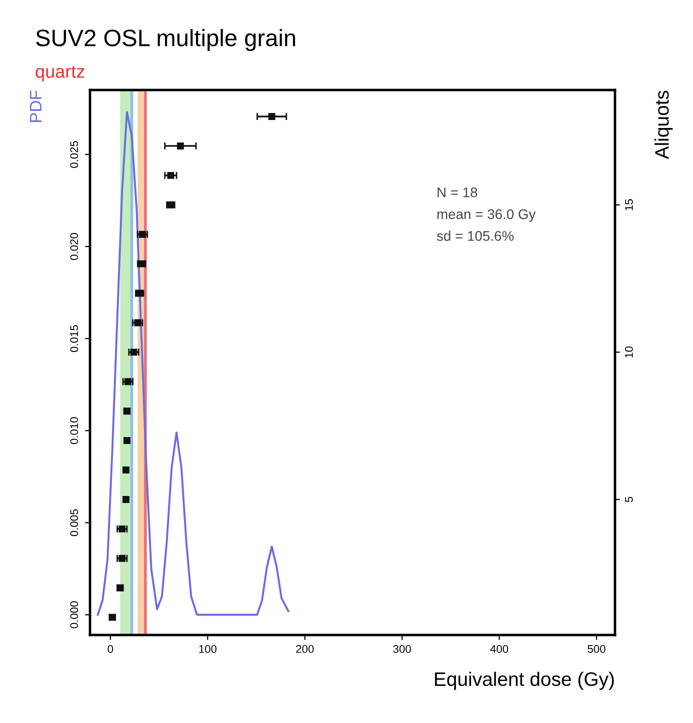  Describe the element at coordinates (629, 499) in the screenshot. I see `y2-tick-label: 5` at that location.